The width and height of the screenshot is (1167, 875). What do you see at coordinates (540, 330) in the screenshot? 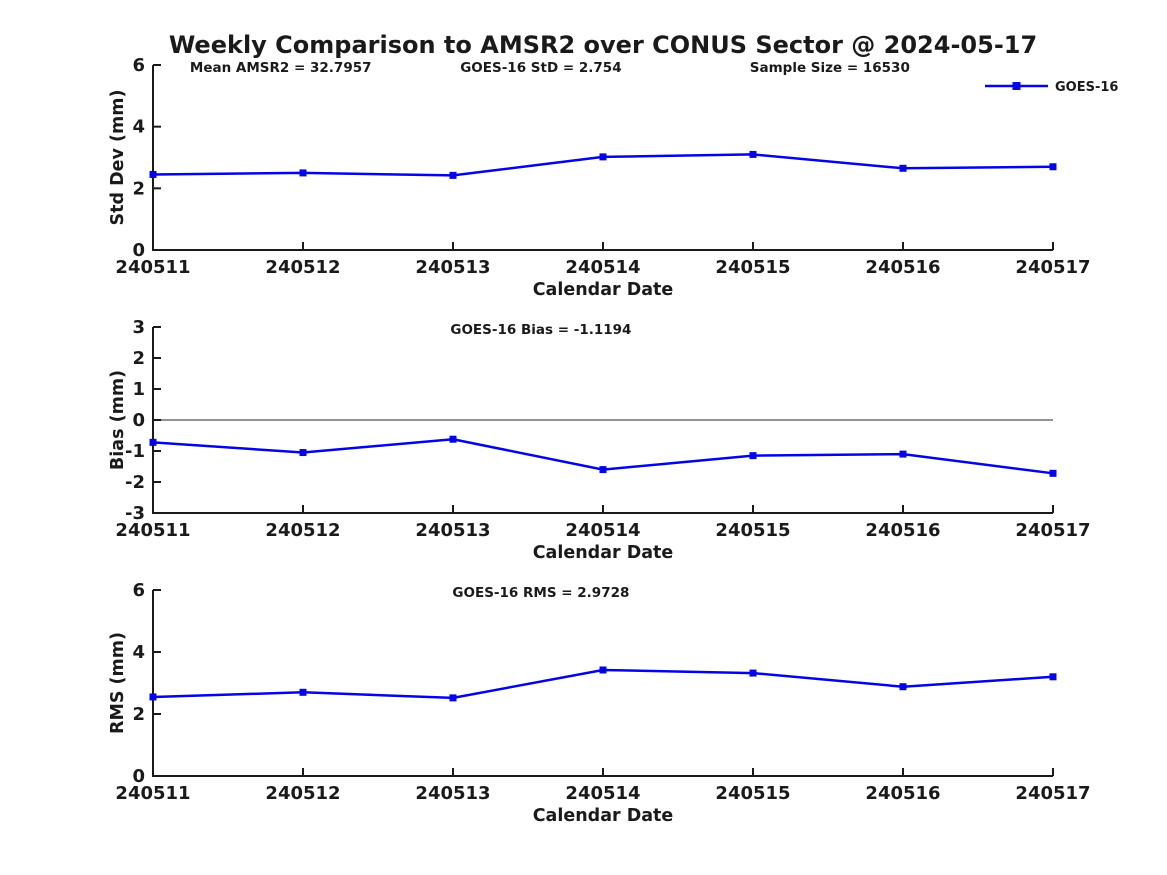
I see `annotation-text: GOES-16 Bias = -1.1194` at bounding box center [540, 330].